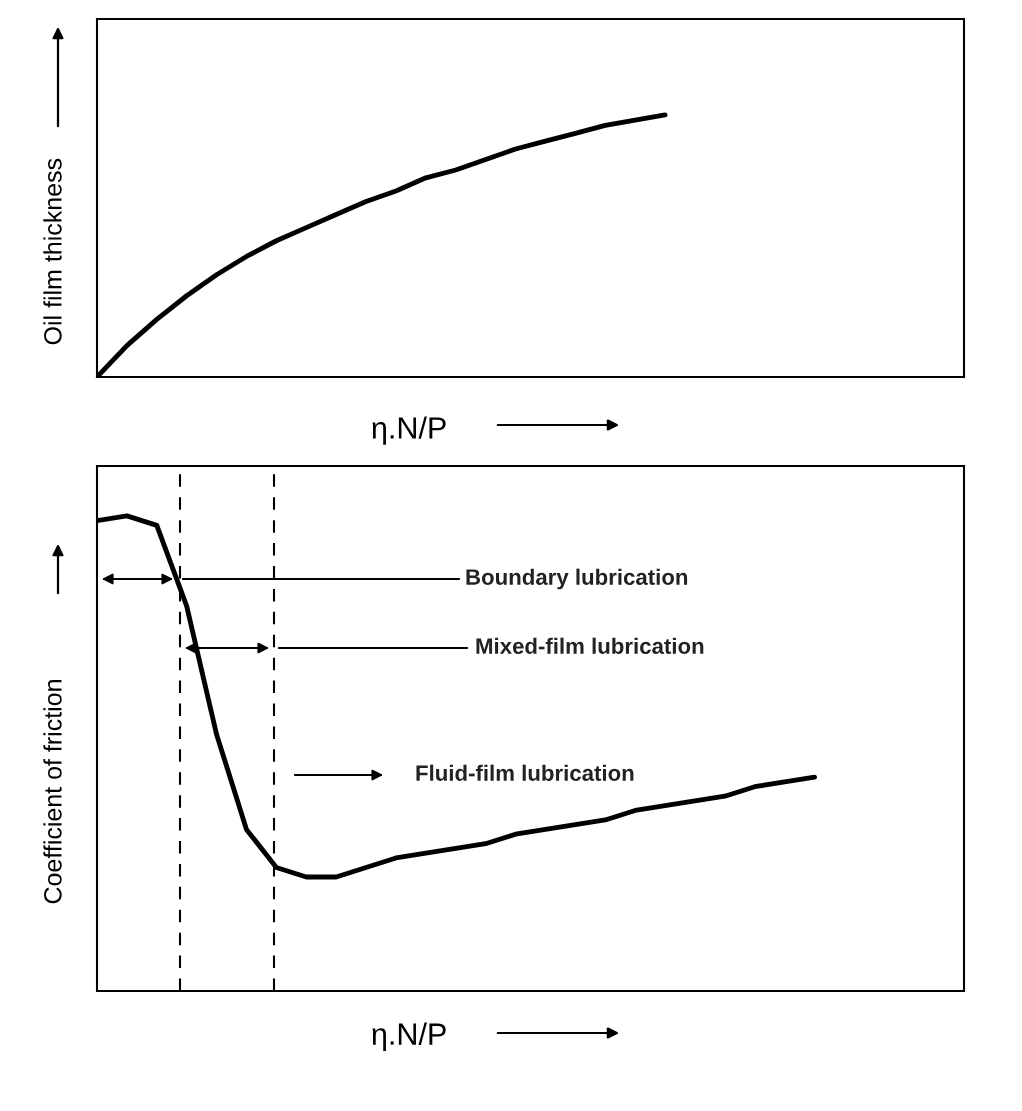 The height and width of the screenshot is (1111, 1022). What do you see at coordinates (52, 792) in the screenshot?
I see `y-axis-title: Coefficient of friction` at bounding box center [52, 792].